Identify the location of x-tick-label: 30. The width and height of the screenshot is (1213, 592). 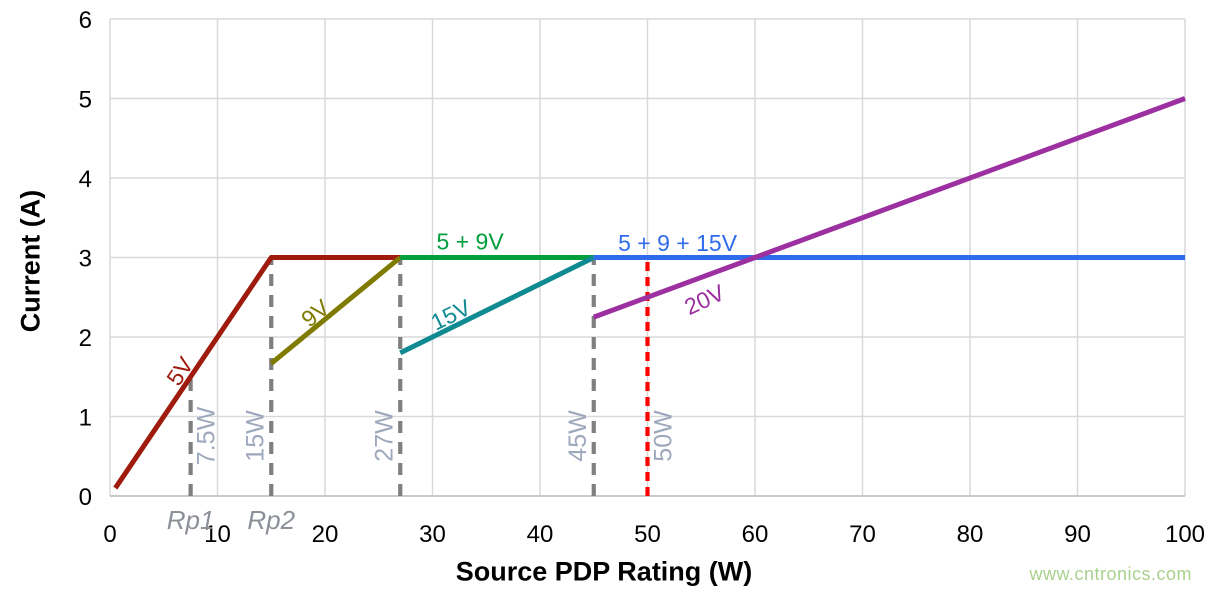
(432, 534).